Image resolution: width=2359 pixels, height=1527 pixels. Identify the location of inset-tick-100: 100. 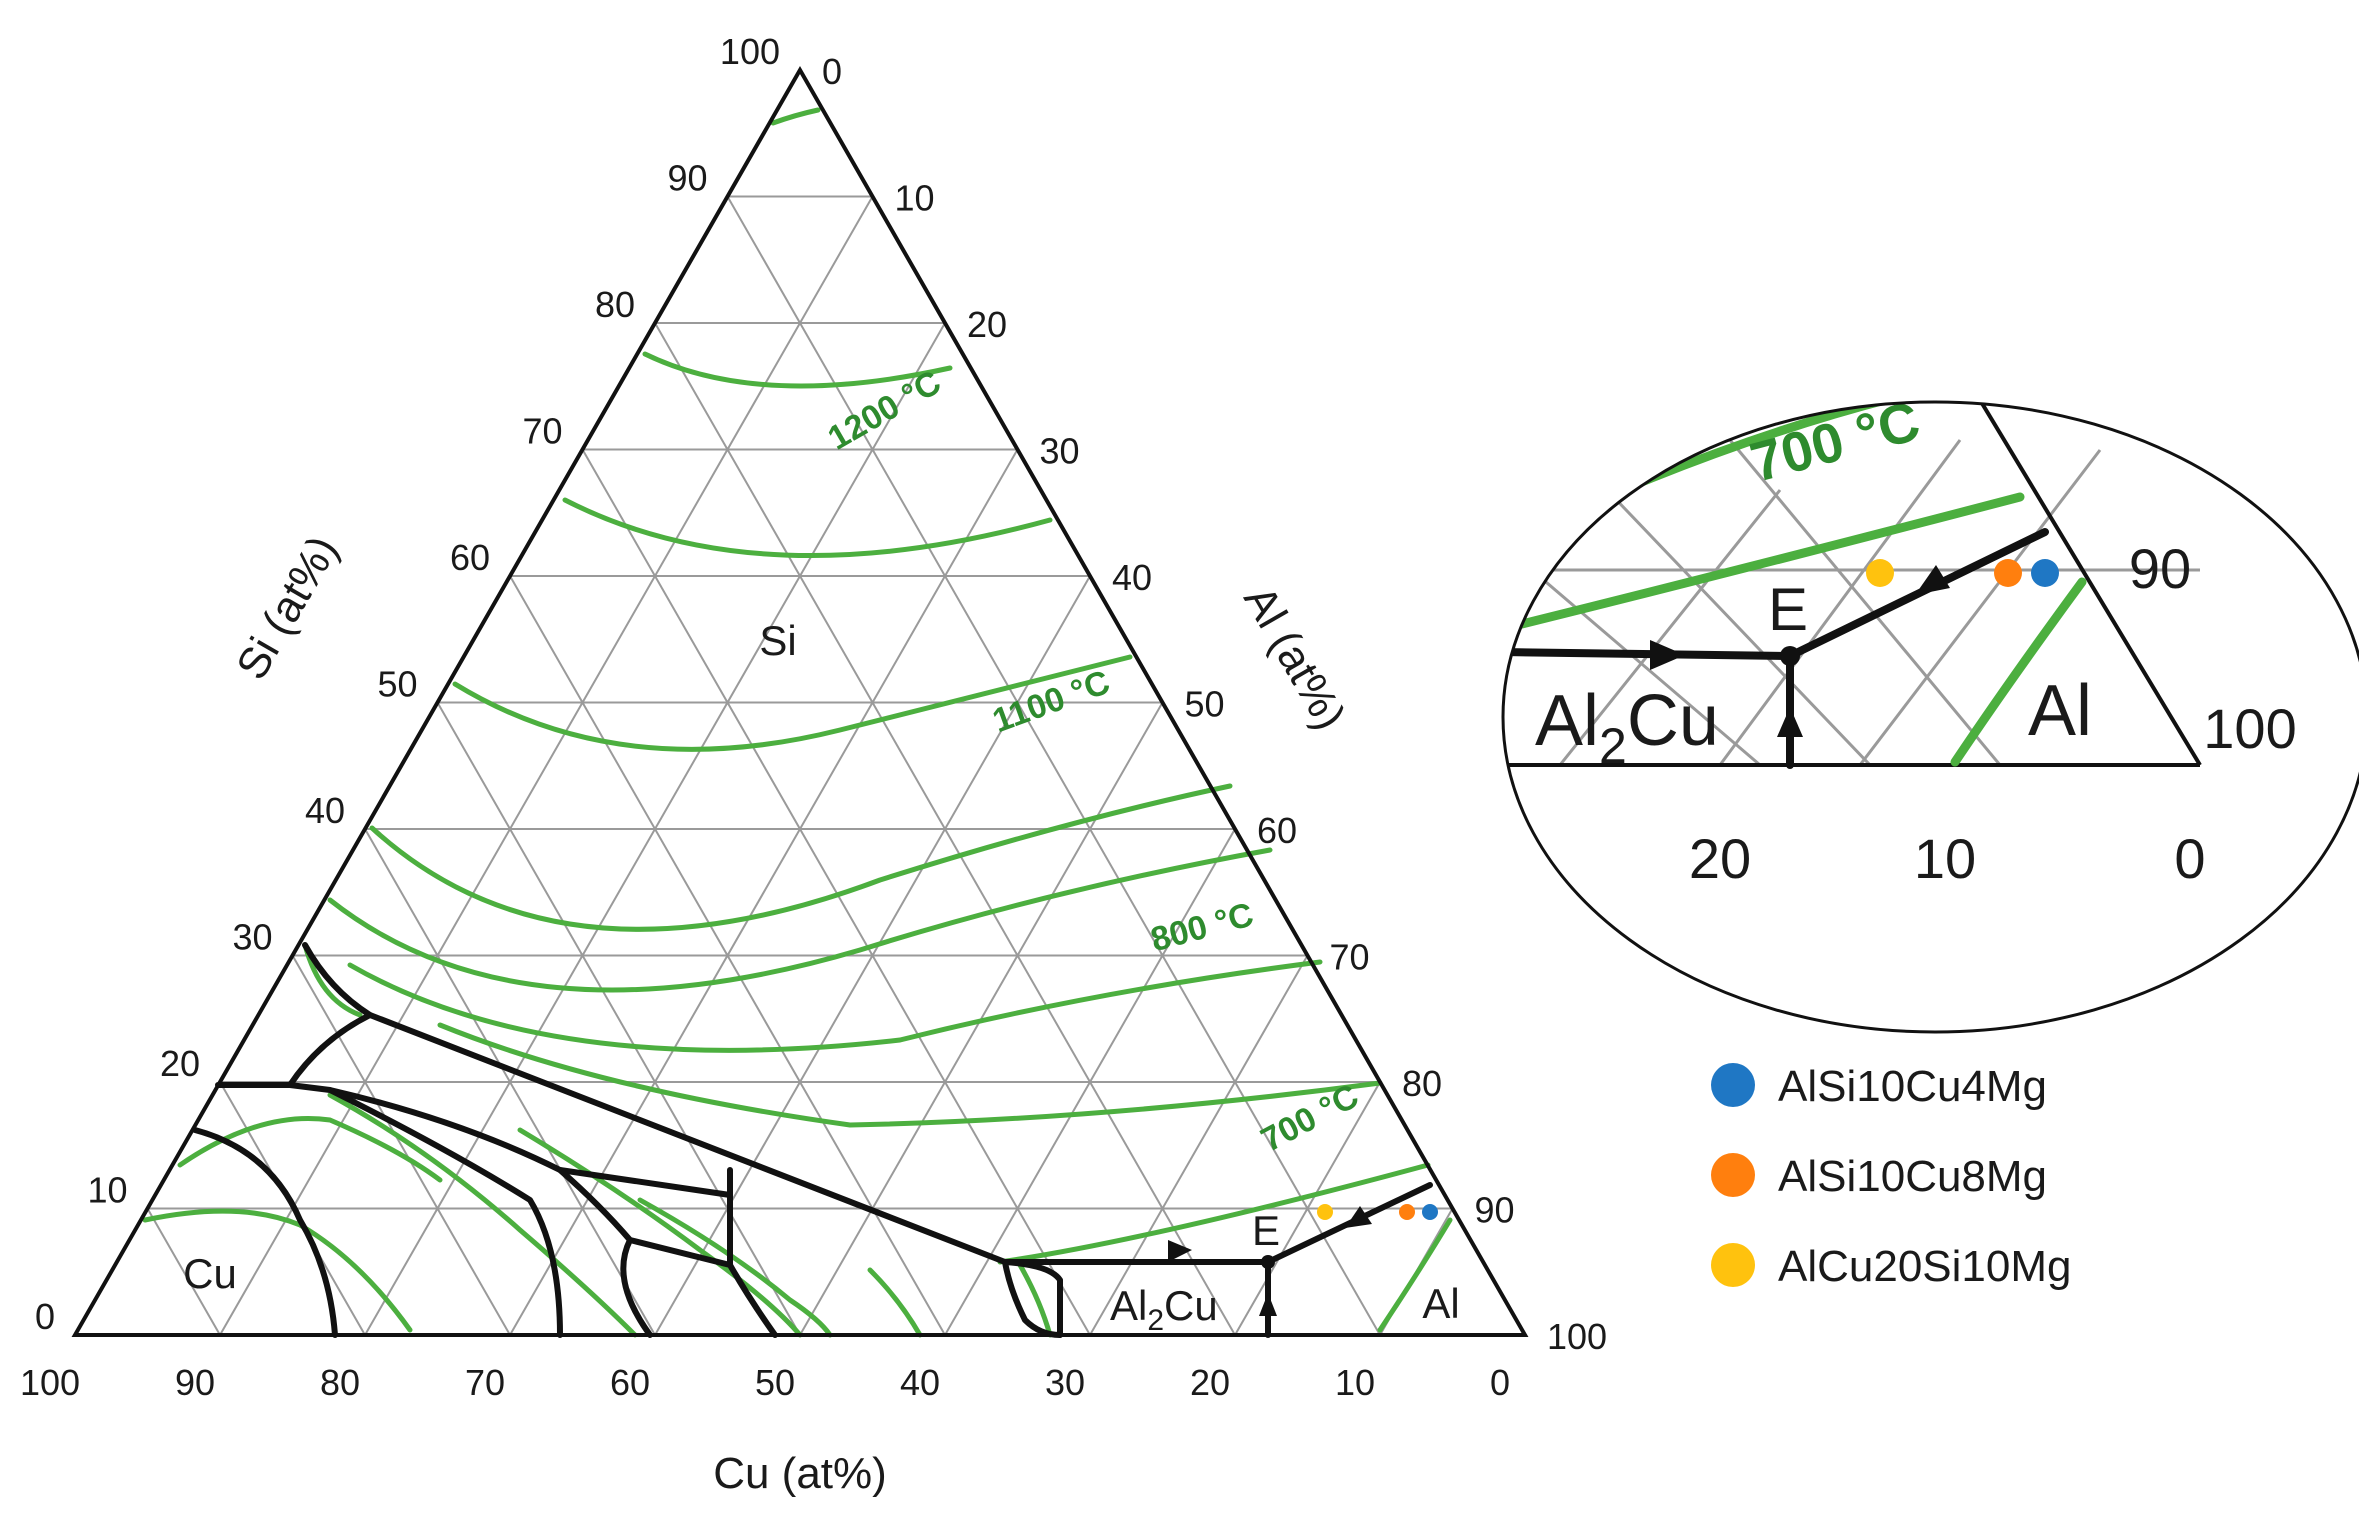
(2249, 728).